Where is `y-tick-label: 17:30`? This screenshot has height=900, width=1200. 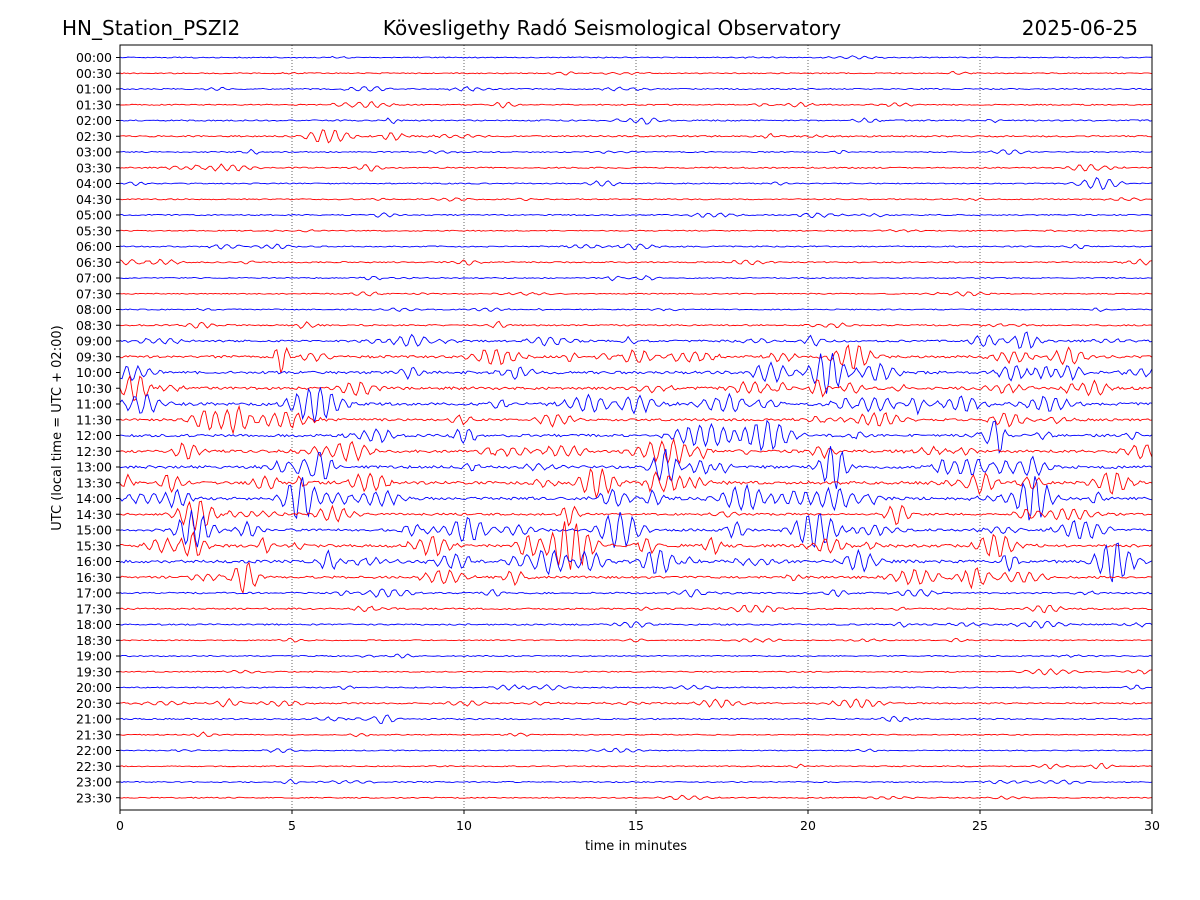
y-tick-label: 17:30 is located at coordinates (94, 608).